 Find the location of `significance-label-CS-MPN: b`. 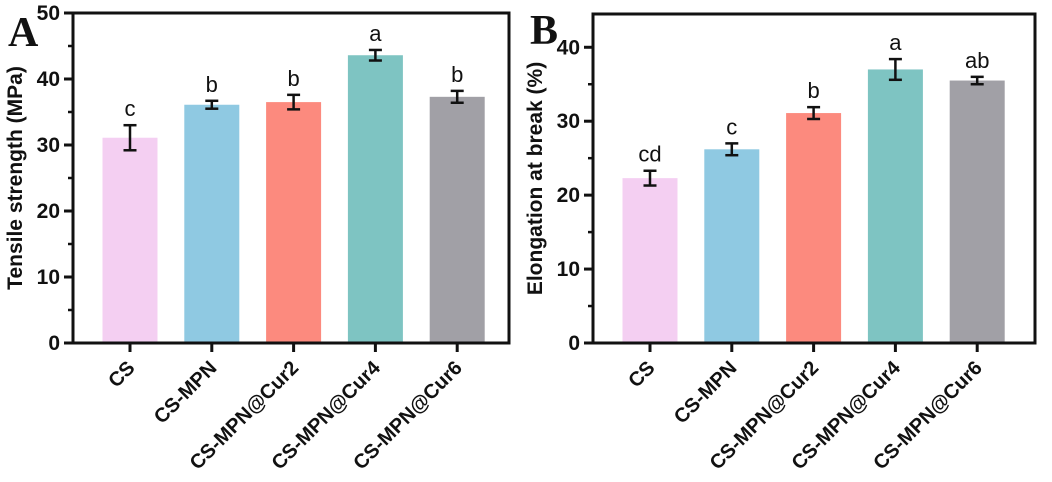

significance-label-CS-MPN: b is located at coordinates (212, 84).